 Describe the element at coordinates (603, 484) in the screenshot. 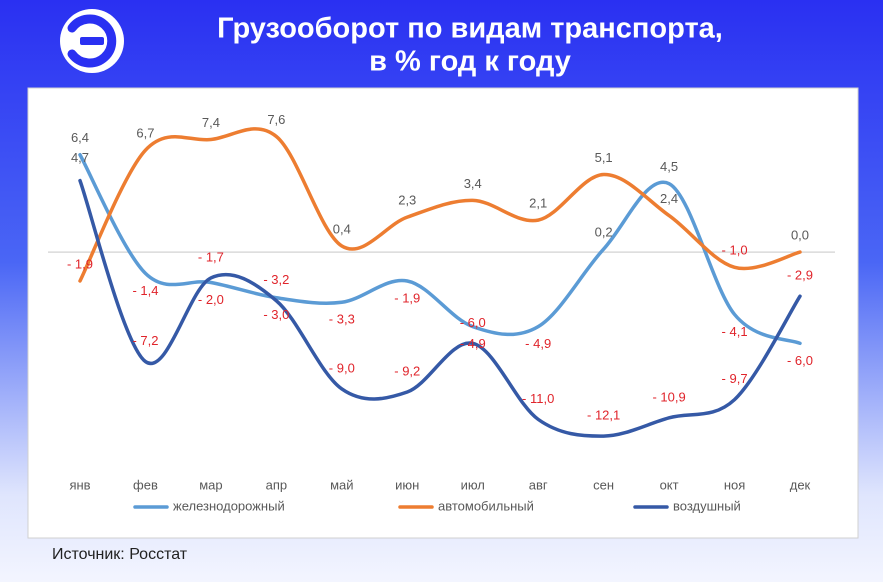

I see `x-tick-label: сен` at that location.